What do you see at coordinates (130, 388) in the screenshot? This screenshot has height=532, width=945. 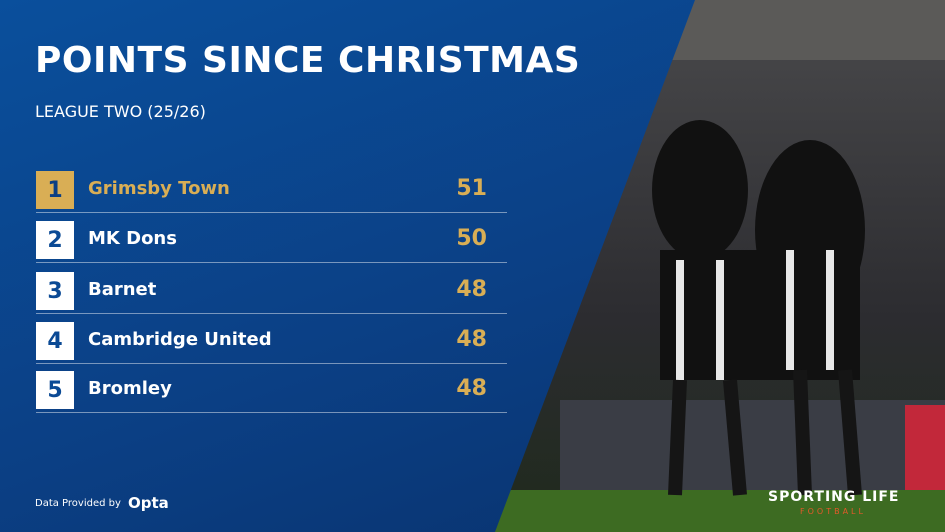 I see `team-name: Bromley` at bounding box center [130, 388].